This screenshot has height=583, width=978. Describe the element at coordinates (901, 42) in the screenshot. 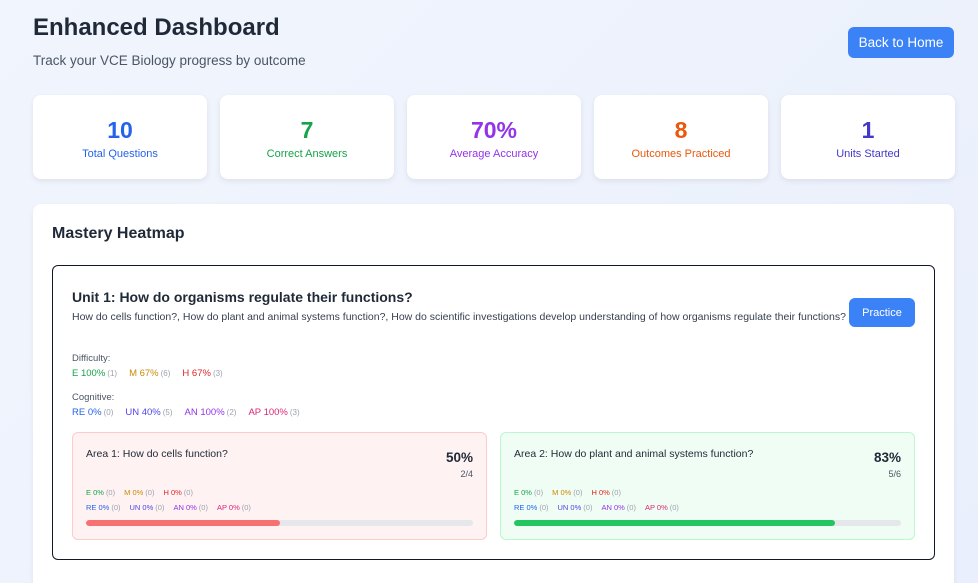

I see `back-to-home-button: Back to Home` at that location.